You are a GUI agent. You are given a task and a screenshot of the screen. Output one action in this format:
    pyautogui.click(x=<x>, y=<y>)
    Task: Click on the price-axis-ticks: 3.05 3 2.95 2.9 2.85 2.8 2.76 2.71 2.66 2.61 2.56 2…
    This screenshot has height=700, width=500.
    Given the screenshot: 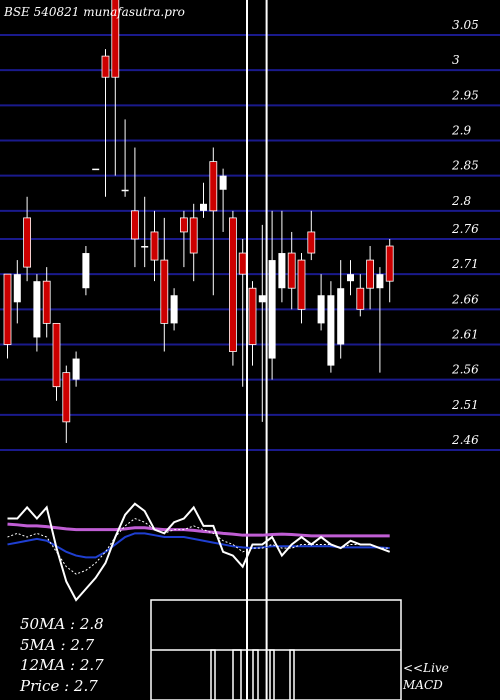 What is the action you would take?
    pyautogui.click(x=465, y=232)
    